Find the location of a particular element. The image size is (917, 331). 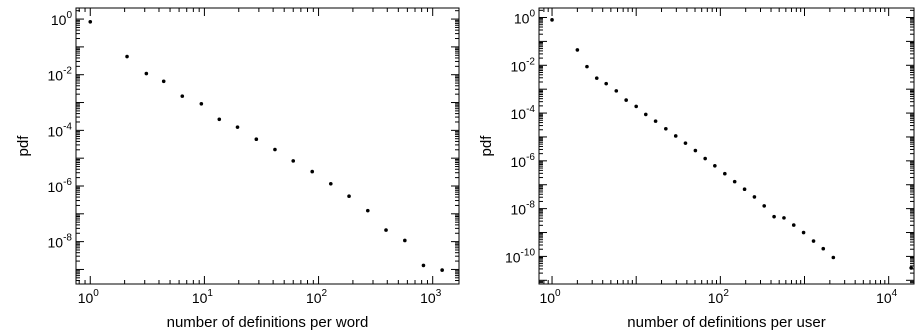

x-axis-label: number of definitions per word is located at coordinates (268, 322).